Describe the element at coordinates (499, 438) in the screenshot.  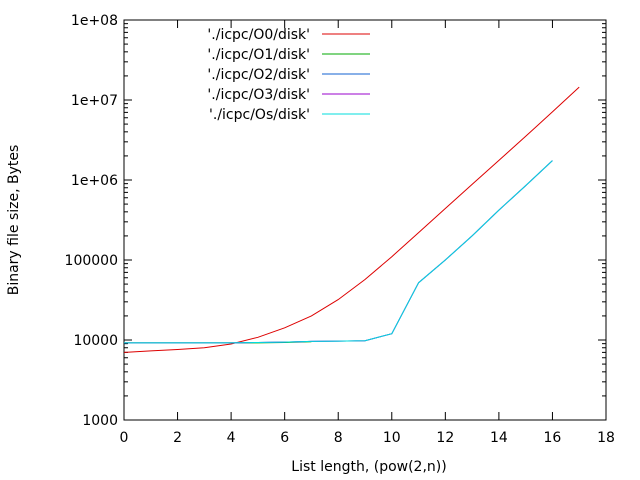
I see `x-tick-label: 14` at that location.